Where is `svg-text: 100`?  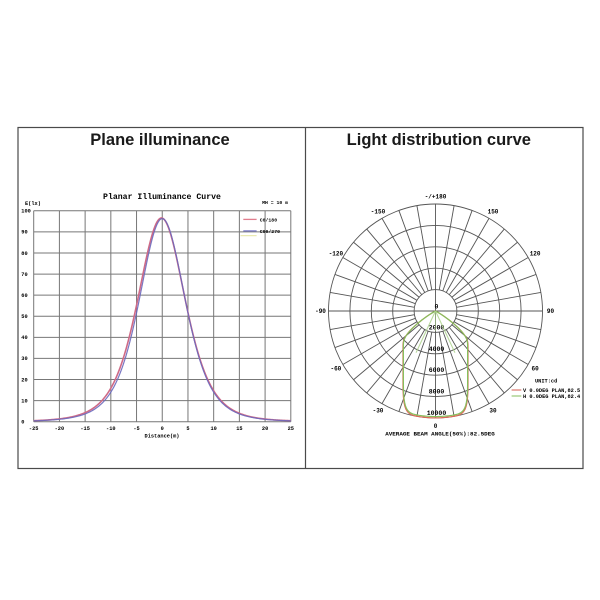 svg-text: 100 is located at coordinates (26, 212).